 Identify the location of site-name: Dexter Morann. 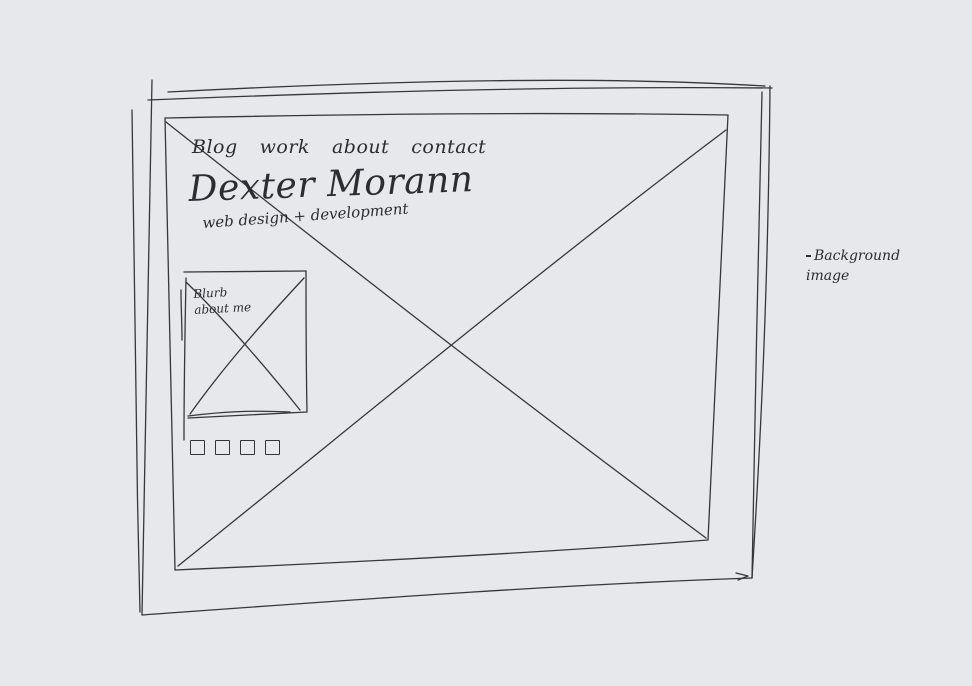
(331, 184).